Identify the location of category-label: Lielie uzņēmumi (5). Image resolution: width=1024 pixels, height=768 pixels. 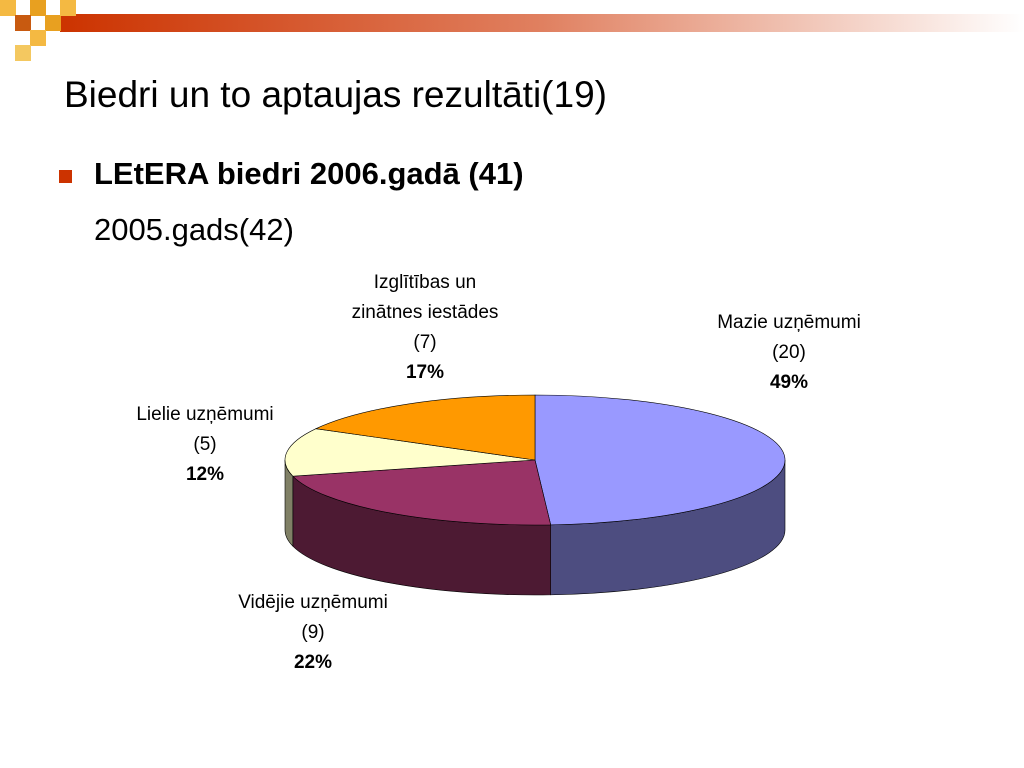
(205, 429).